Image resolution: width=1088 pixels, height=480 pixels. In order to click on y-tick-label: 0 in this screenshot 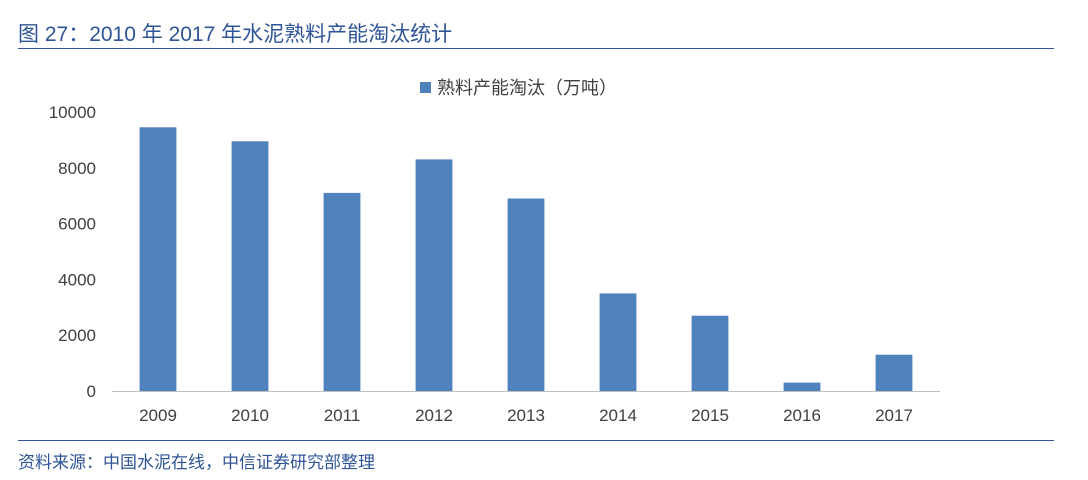, I will do `click(91, 391)`.